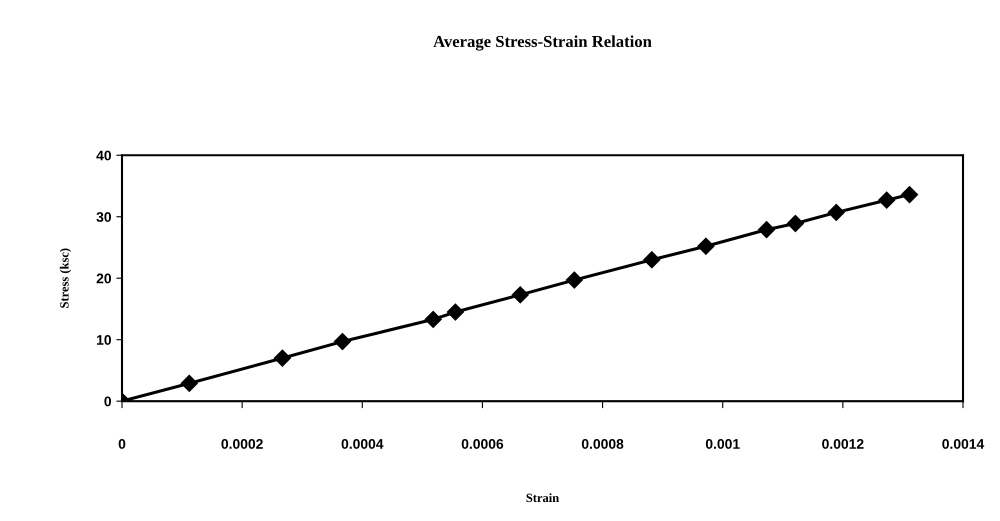 The image size is (1000, 521). What do you see at coordinates (363, 444) in the screenshot?
I see `x-tick-label: 0.0004` at bounding box center [363, 444].